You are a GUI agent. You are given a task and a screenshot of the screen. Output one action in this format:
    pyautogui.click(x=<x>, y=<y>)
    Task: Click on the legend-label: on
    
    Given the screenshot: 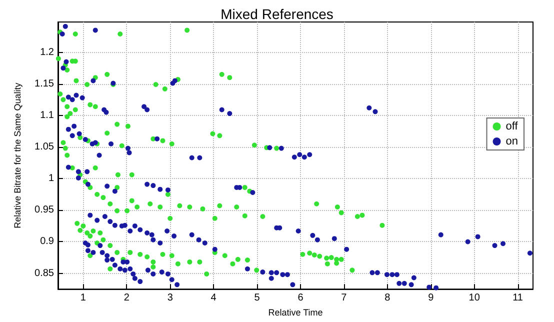 What is the action you would take?
    pyautogui.click(x=512, y=142)
    